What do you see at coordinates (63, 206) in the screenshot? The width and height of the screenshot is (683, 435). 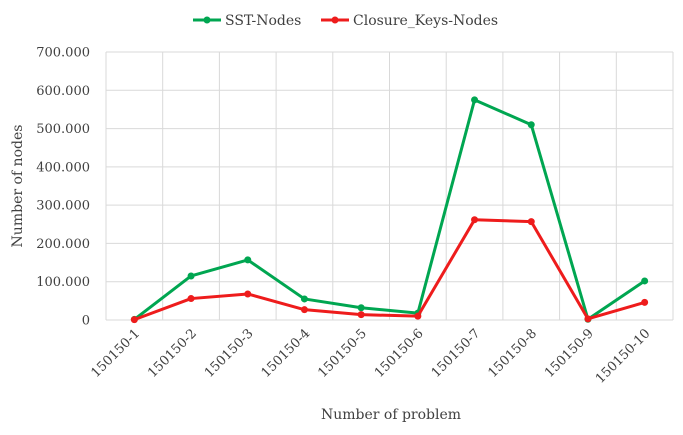 I see `y-tick-label: 300.000` at bounding box center [63, 206].